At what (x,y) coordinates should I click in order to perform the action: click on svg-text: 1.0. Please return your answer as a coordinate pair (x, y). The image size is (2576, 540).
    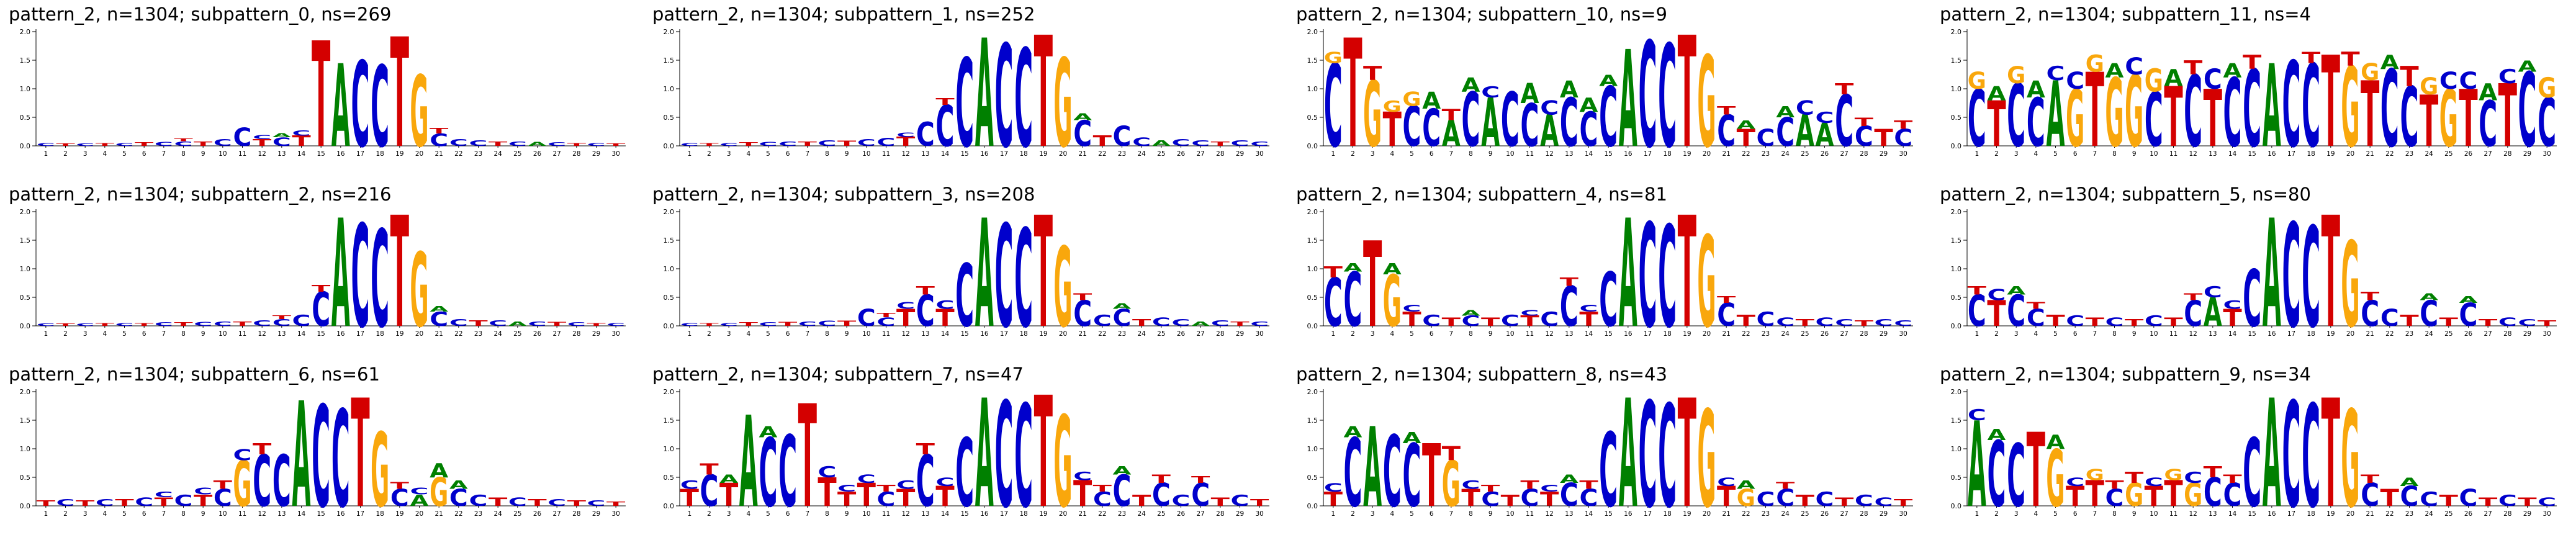
    Looking at the image, I should click on (1312, 89).